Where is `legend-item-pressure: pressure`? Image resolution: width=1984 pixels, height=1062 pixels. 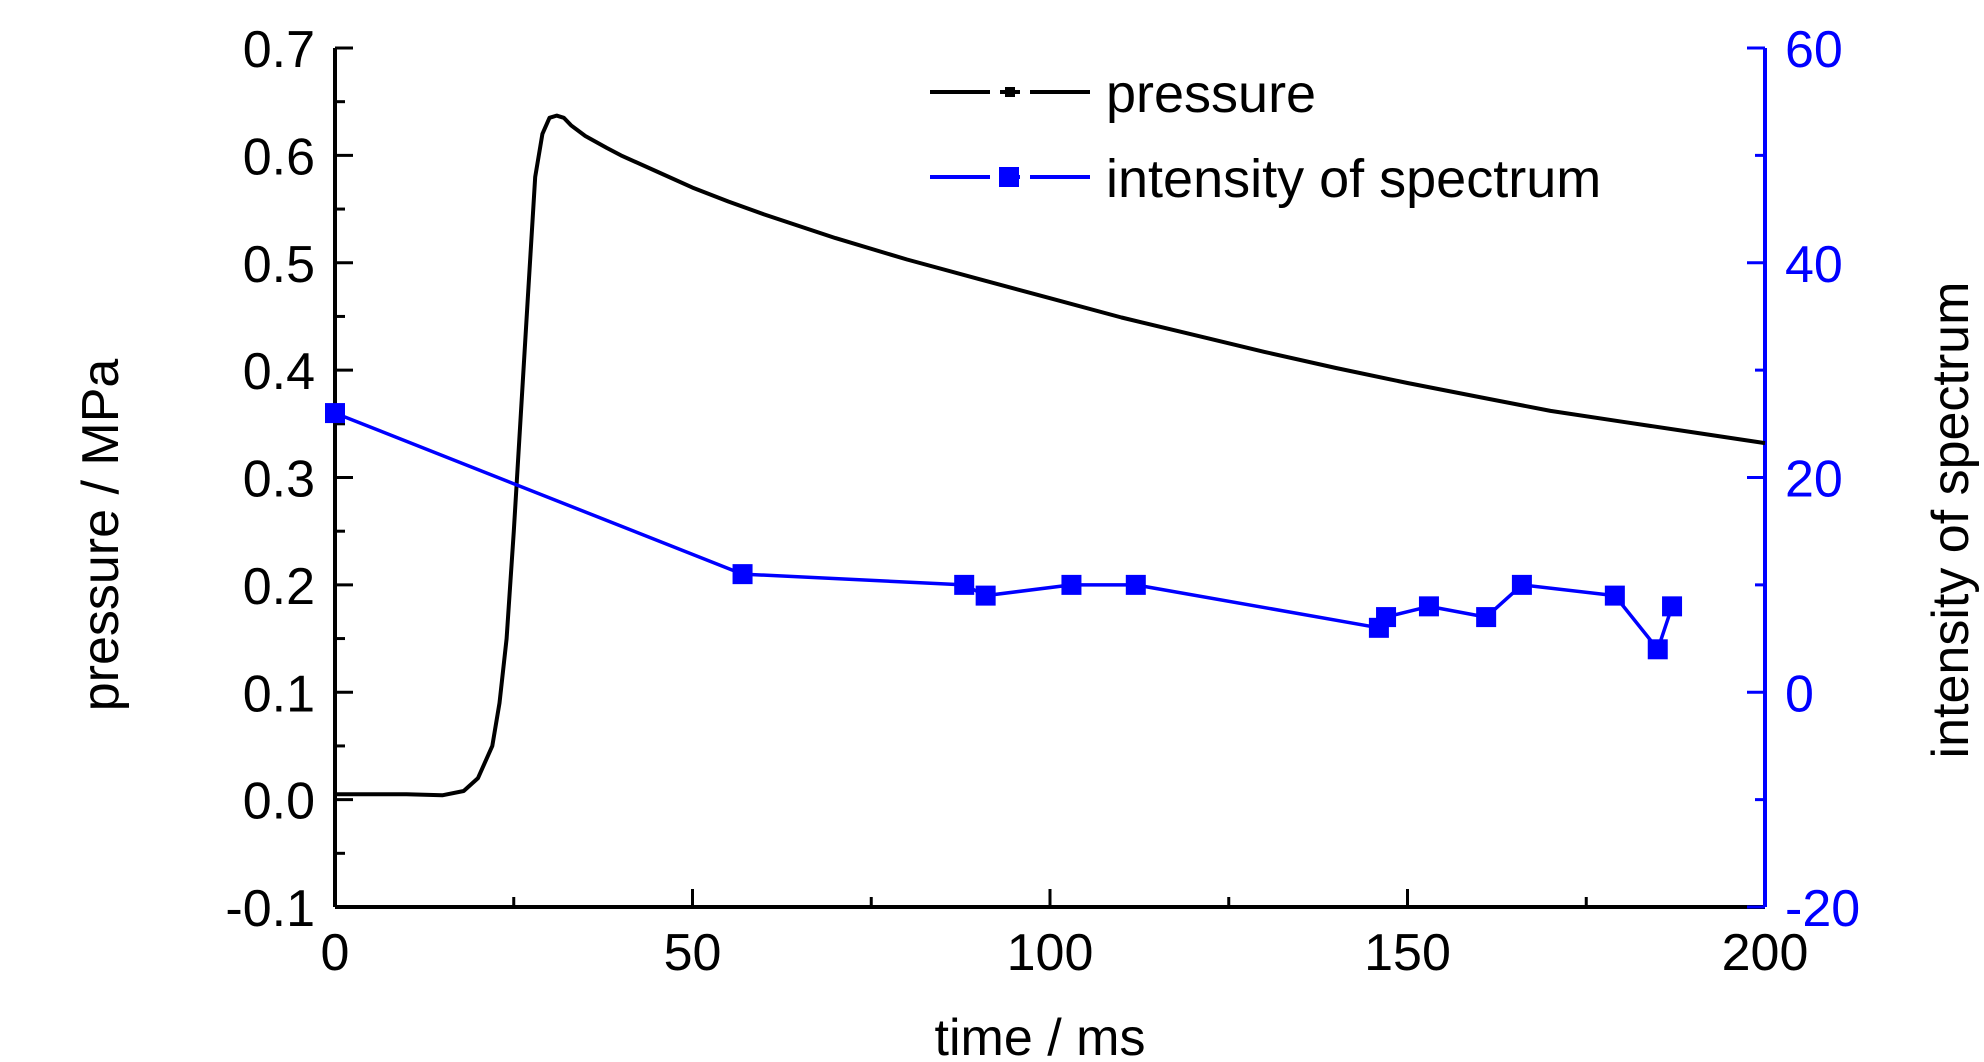
legend-item-pressure: pressure is located at coordinates (1123, 94).